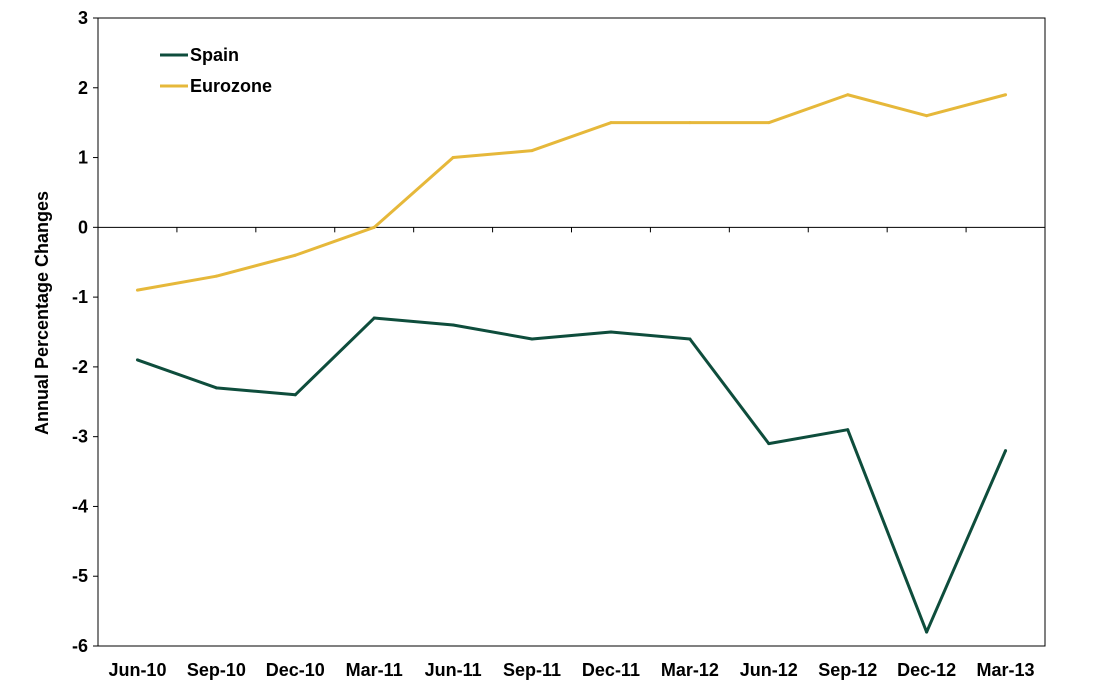  I want to click on x-tick-label: Sep-10, so click(216, 670).